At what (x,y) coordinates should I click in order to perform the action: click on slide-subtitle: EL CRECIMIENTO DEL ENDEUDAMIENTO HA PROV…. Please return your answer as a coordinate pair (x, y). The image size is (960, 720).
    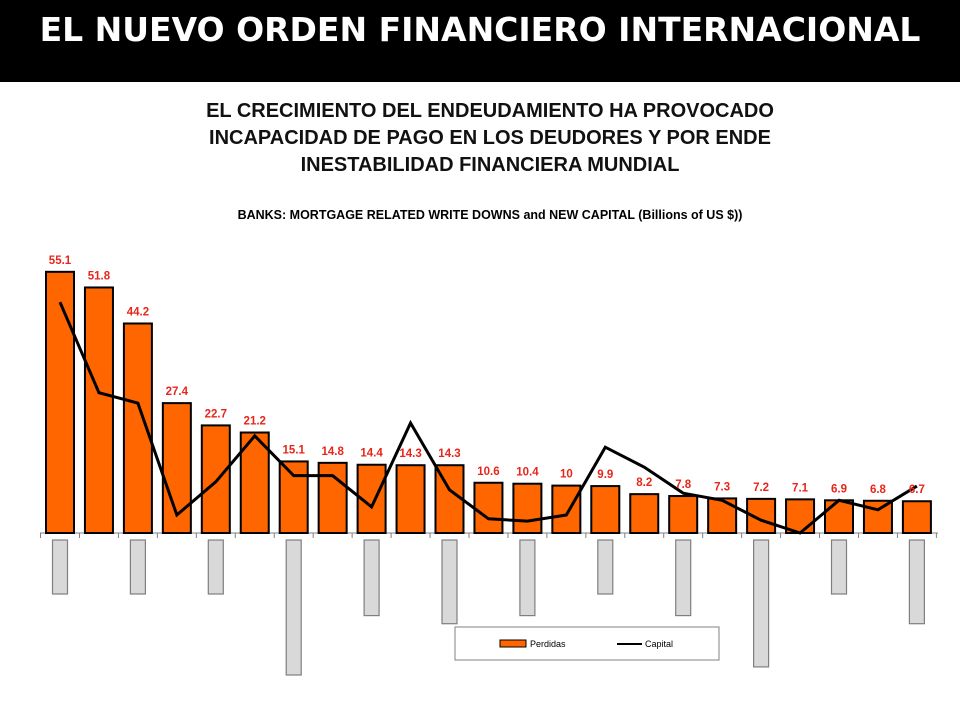
    Looking at the image, I should click on (490, 138).